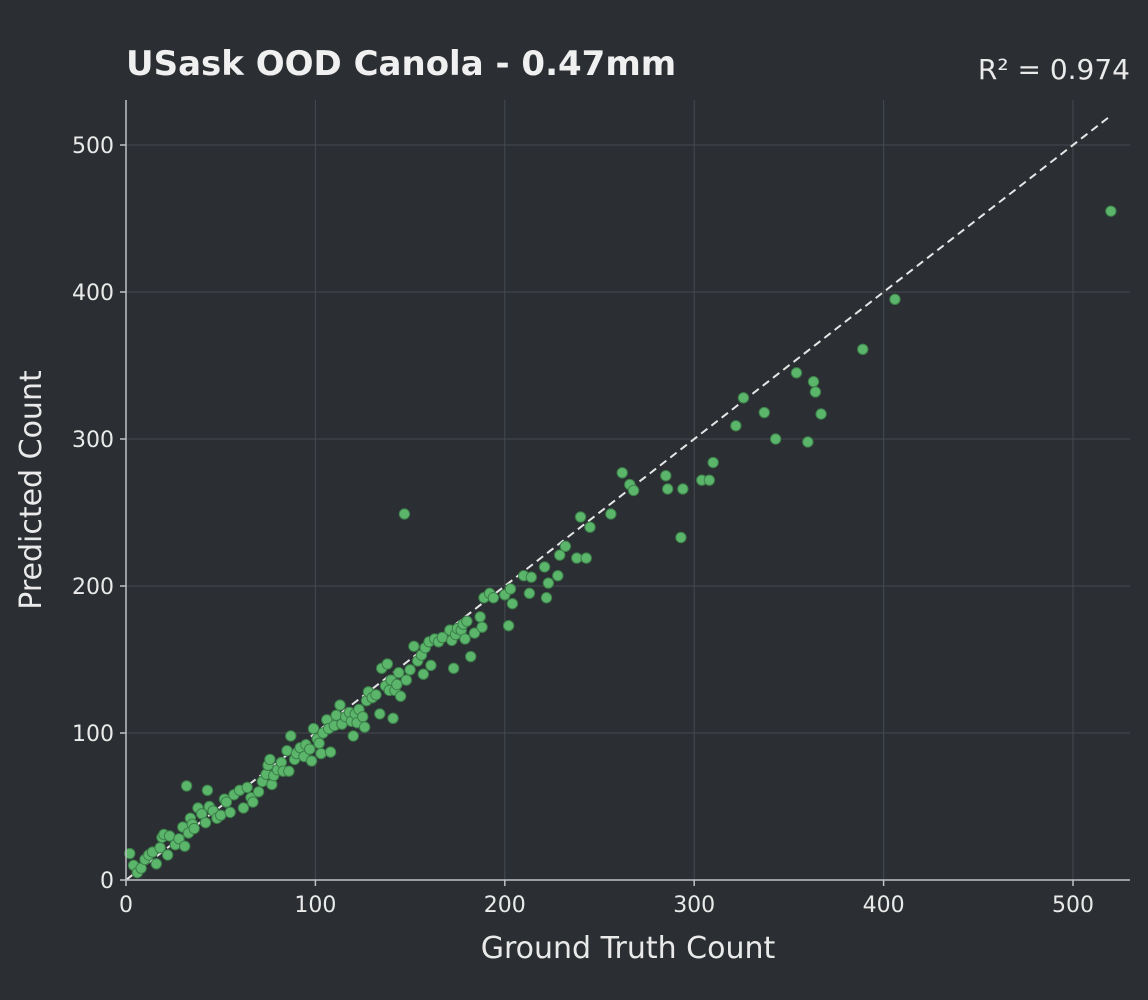  Describe the element at coordinates (107, 881) in the screenshot. I see `y-tick-label: 0` at that location.